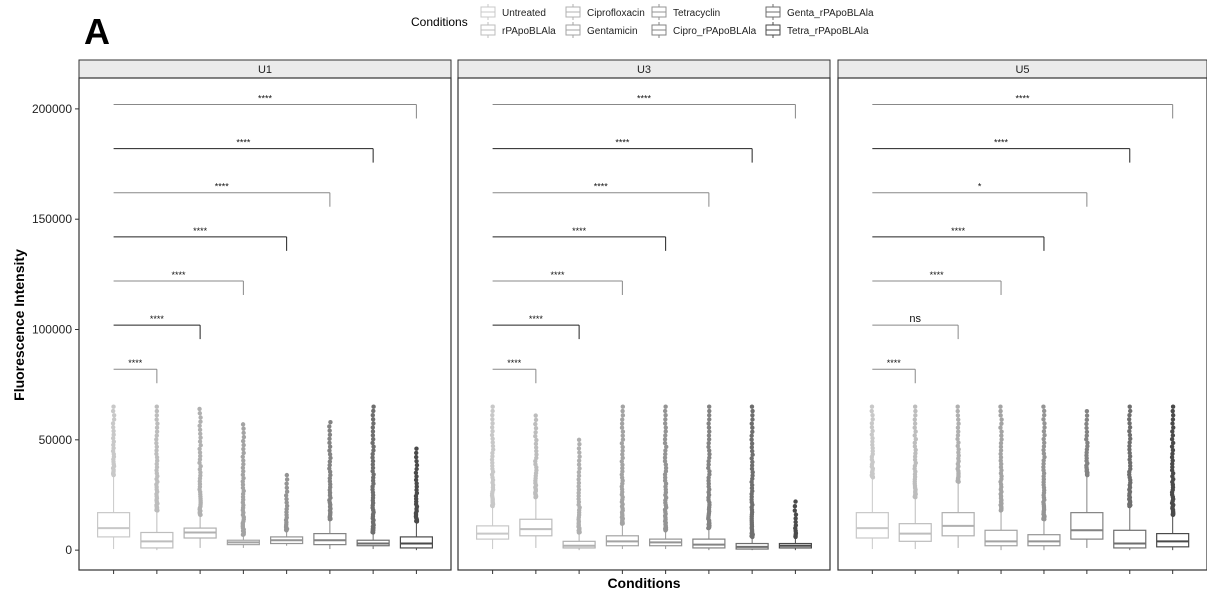  Describe the element at coordinates (514, 363) in the screenshot. I see `significance-label: ****` at that location.